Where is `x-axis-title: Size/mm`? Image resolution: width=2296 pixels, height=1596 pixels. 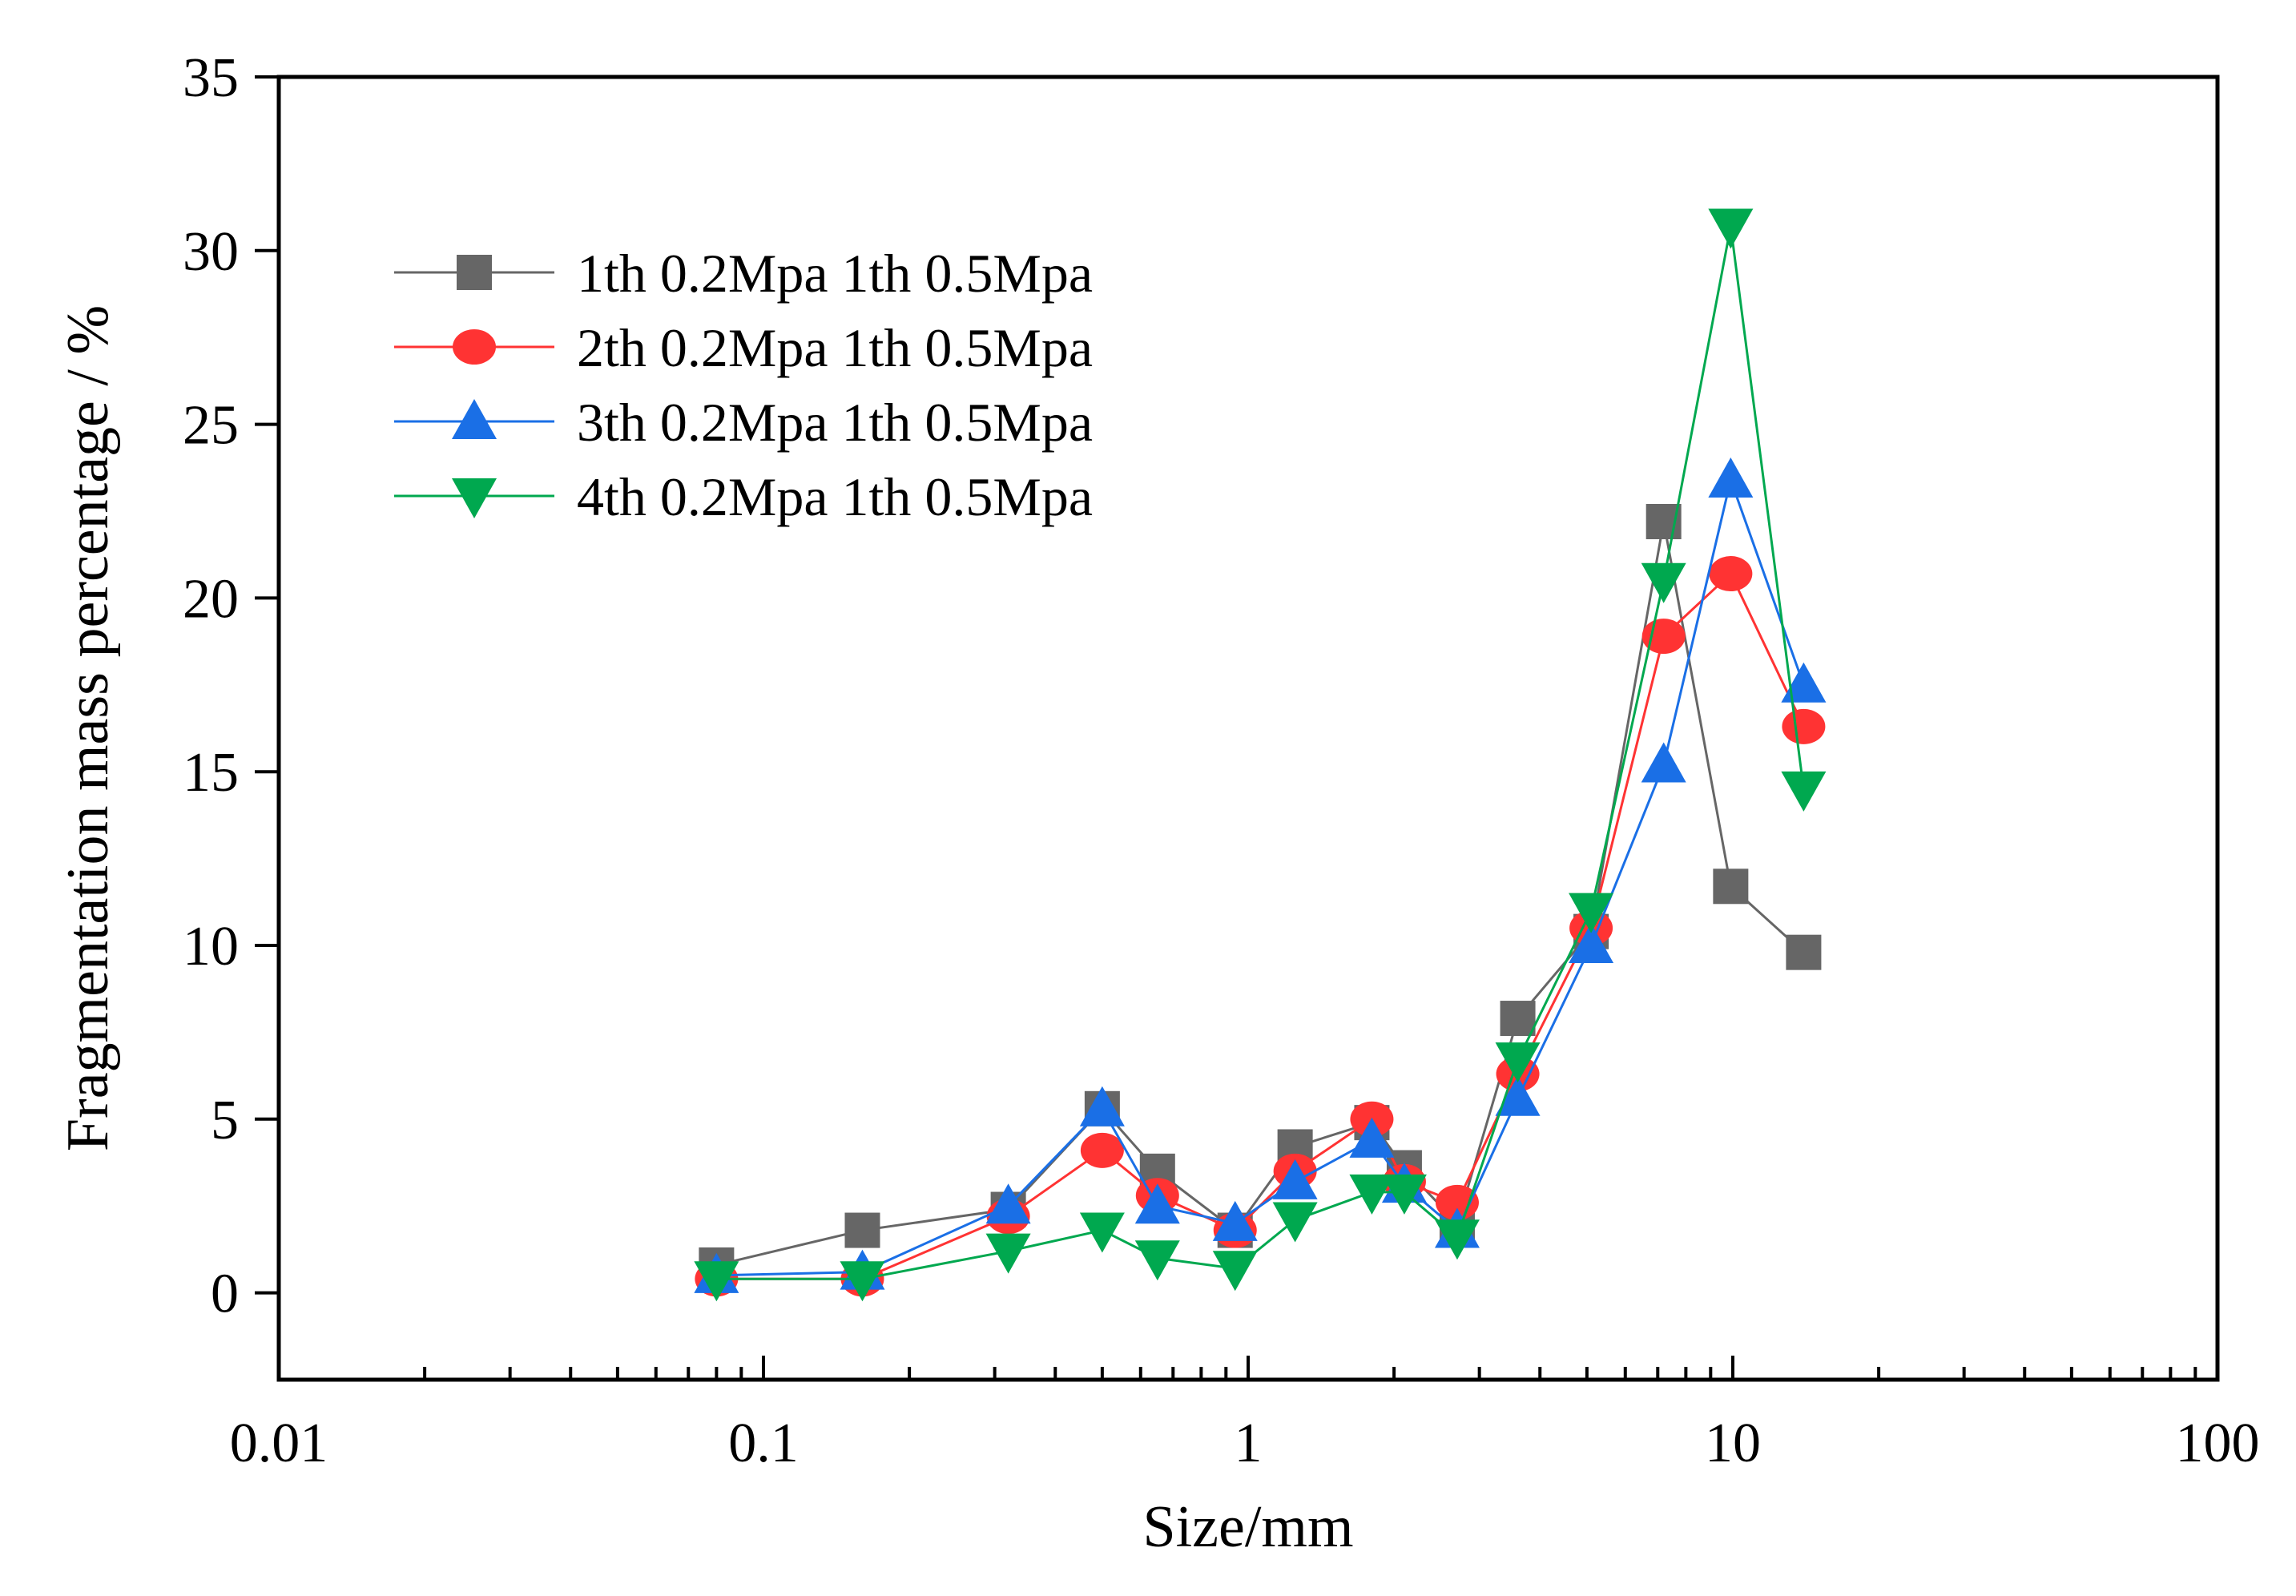
x-axis-title: Size/mm is located at coordinates (1247, 1527).